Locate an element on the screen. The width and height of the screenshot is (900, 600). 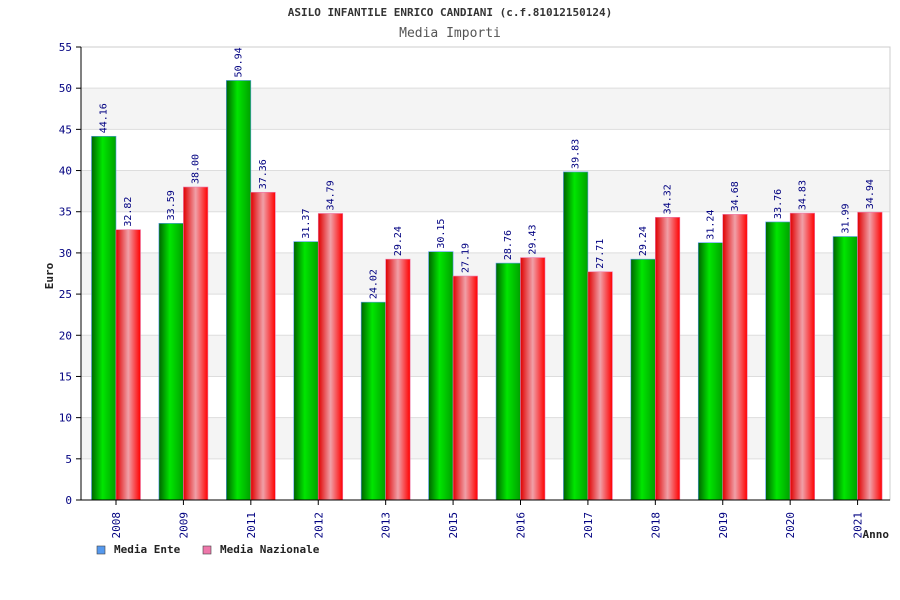
legend: Media Ente Media Nazionale is located at coordinates (208, 549).